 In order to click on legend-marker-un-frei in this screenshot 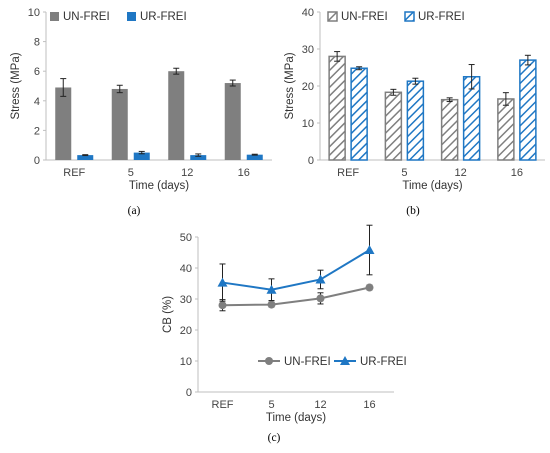, I will do `click(269, 361)`.